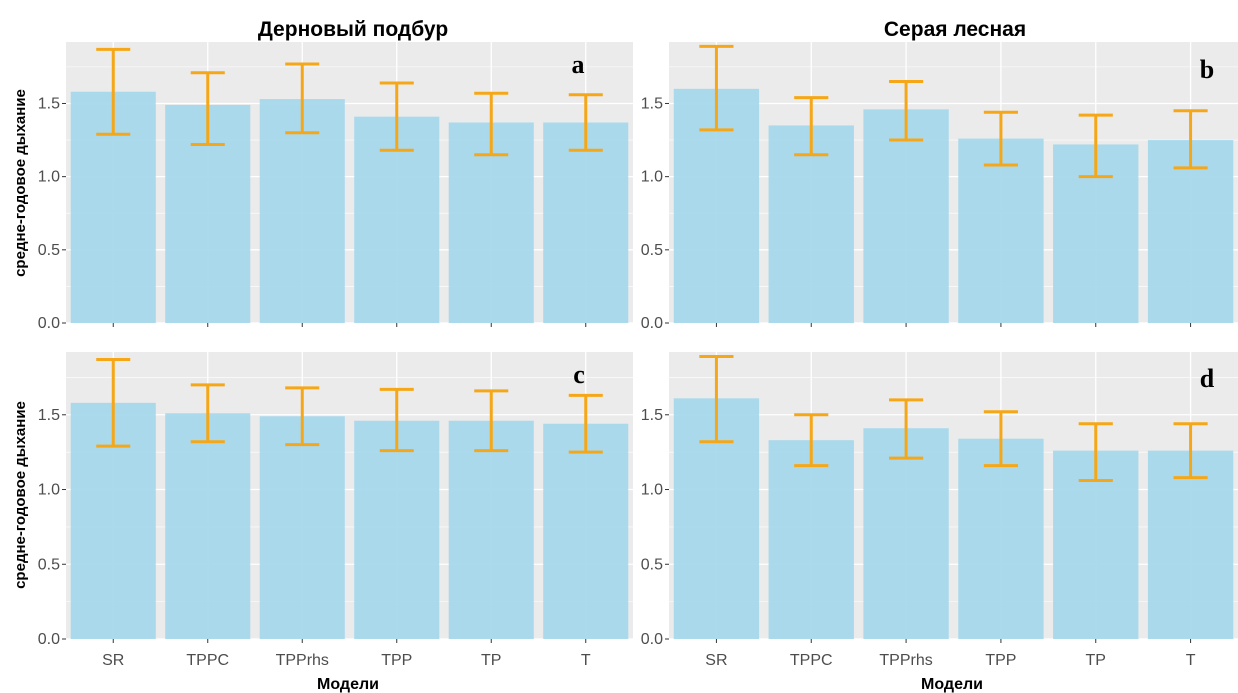 Image resolution: width=1238 pixels, height=693 pixels. Describe the element at coordinates (491, 529) in the screenshot. I see `bar-TP` at that location.